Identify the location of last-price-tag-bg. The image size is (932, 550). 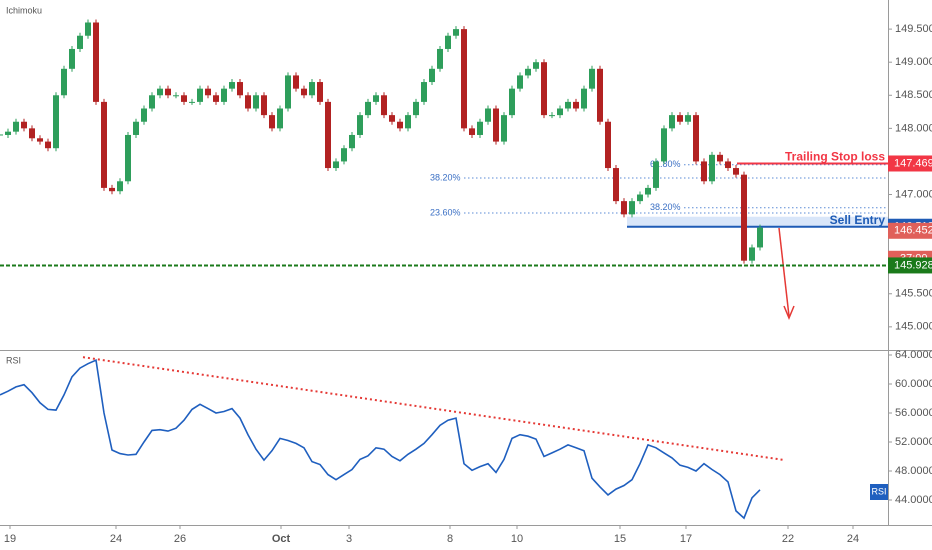
(910, 230).